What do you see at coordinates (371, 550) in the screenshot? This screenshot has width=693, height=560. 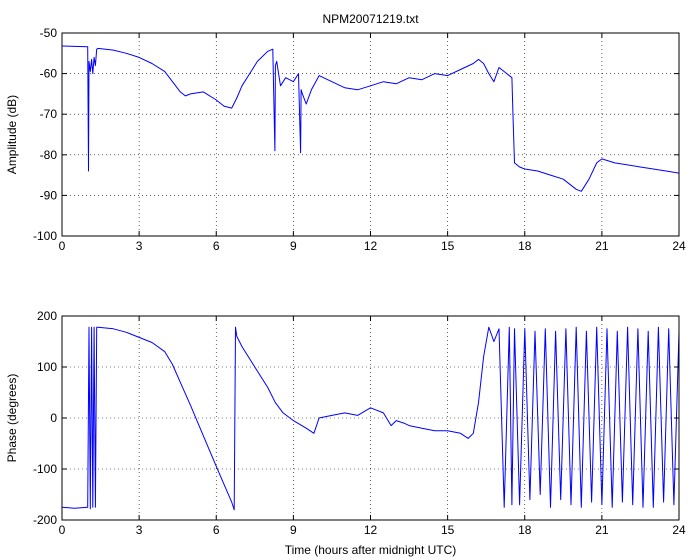 I see `x-axis-label: Time (hours after midnight UTC)` at bounding box center [371, 550].